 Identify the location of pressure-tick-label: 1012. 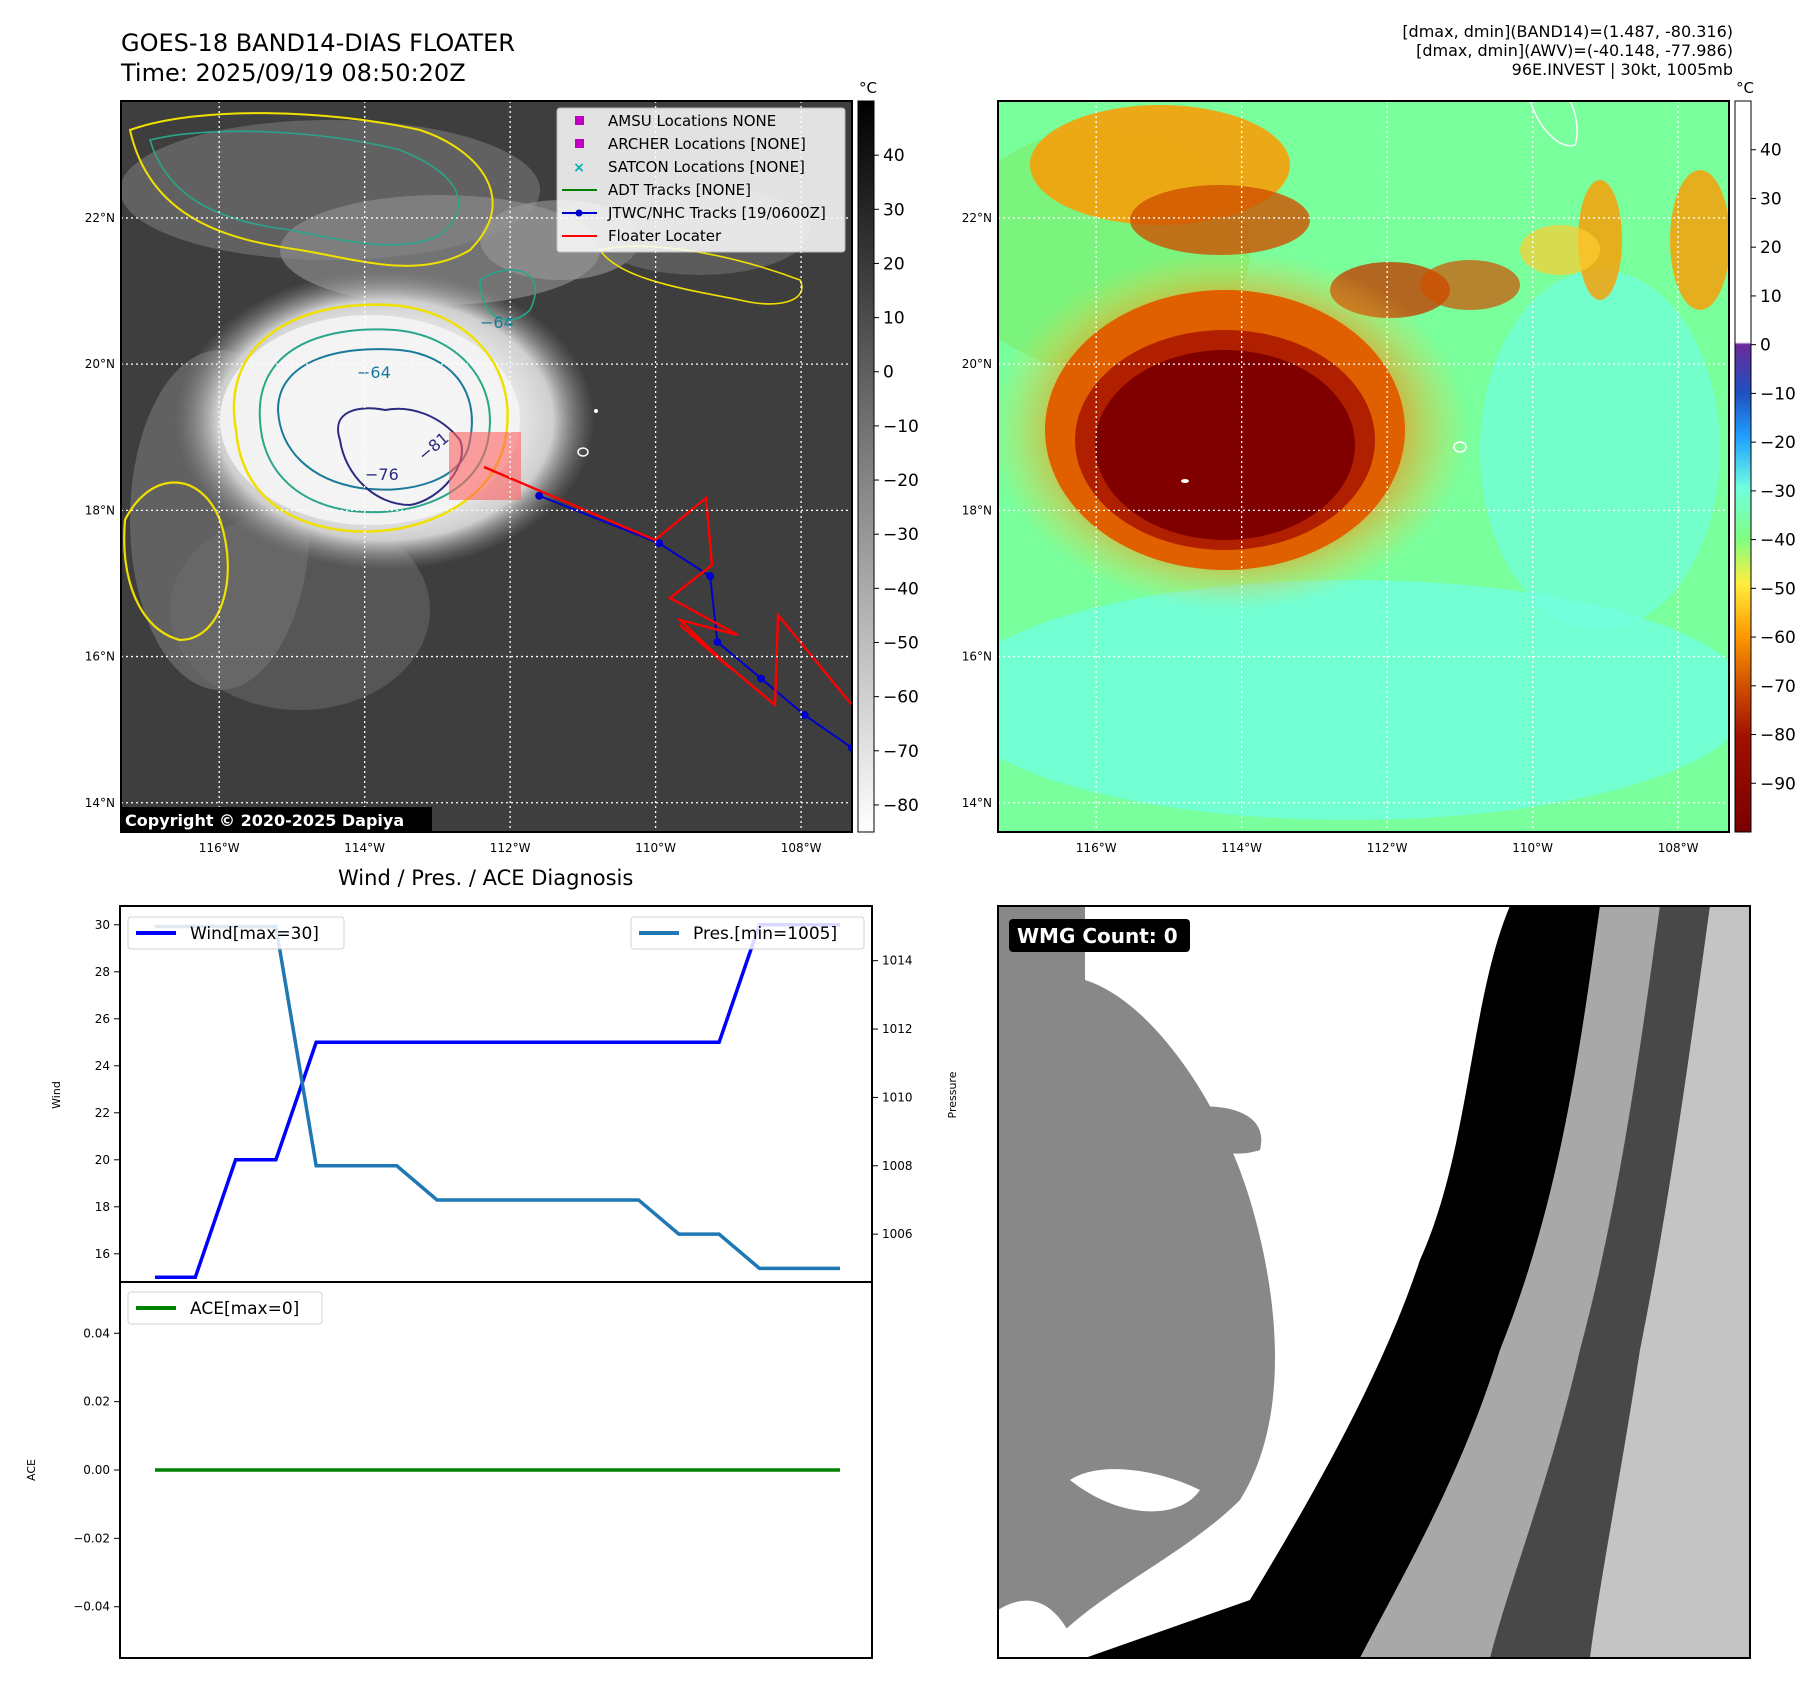
(897, 1029).